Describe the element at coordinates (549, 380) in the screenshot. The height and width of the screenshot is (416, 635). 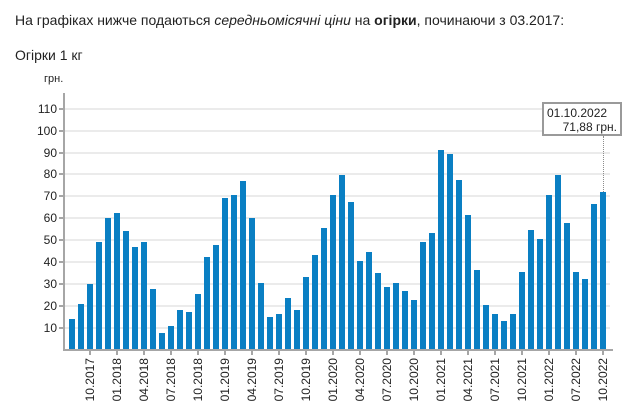
I see `x-tick-label: 01.2022` at that location.